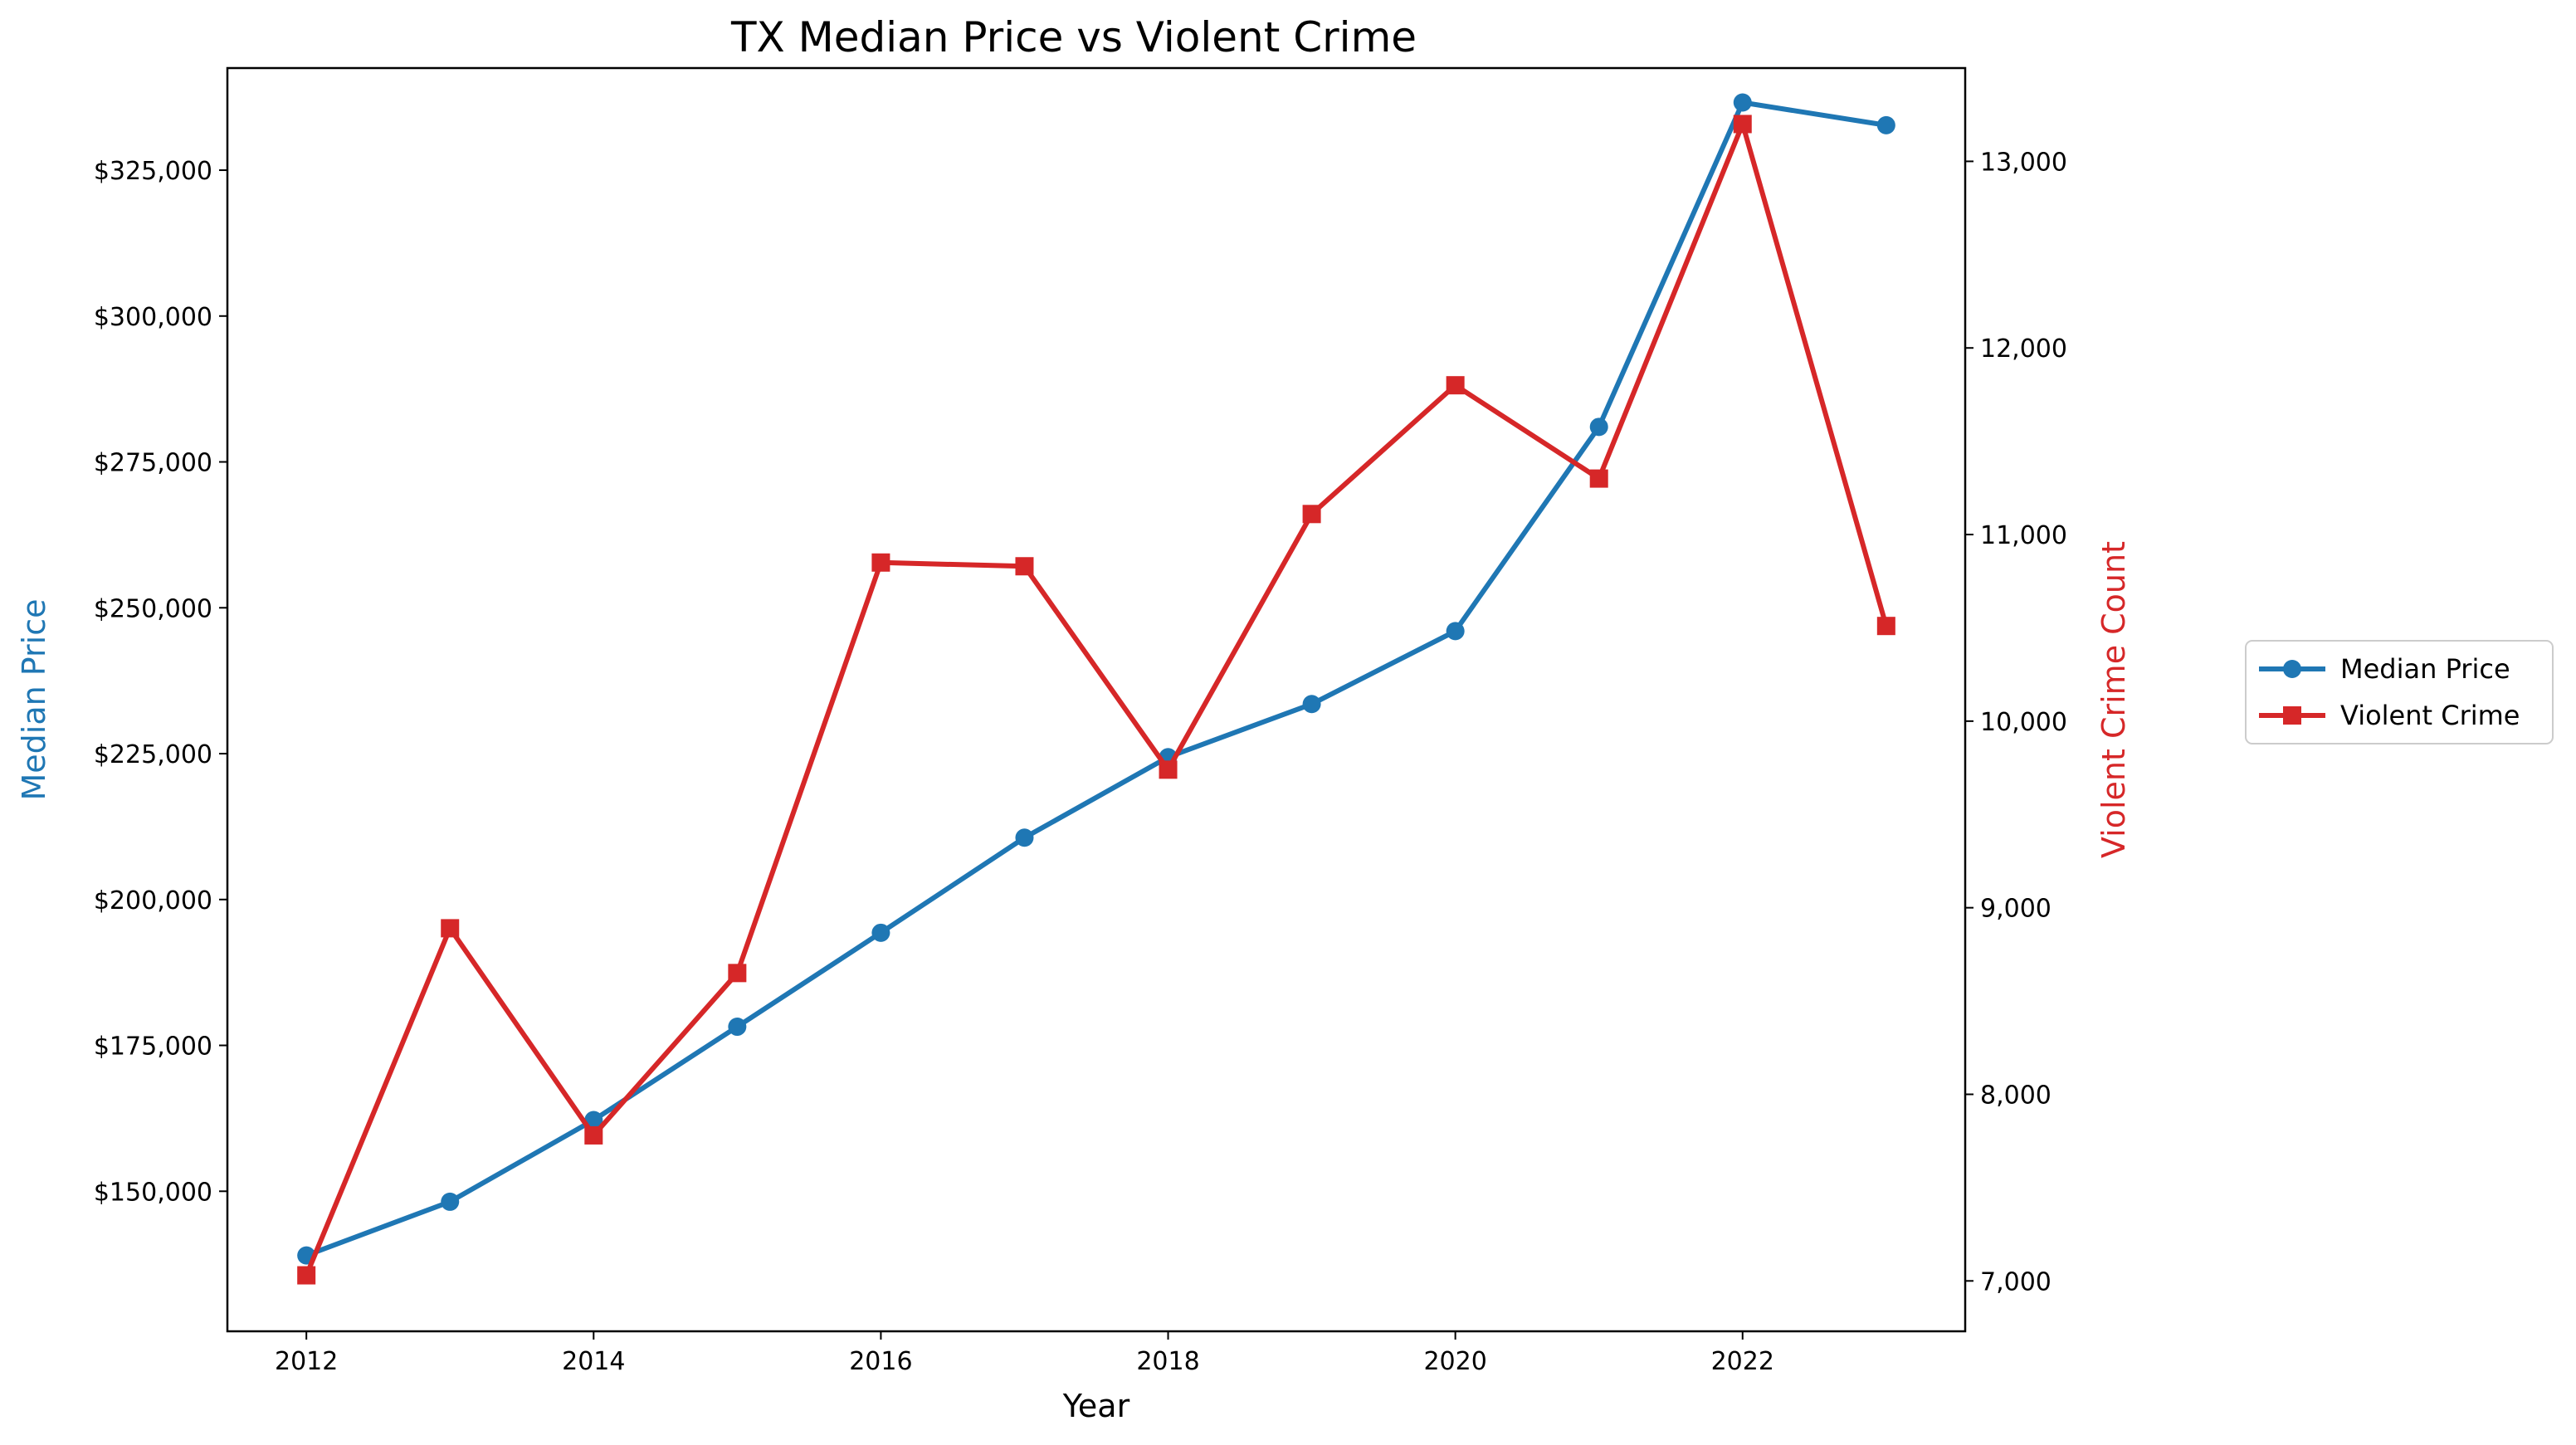 This screenshot has height=1445, width=2576. Describe the element at coordinates (2023, 722) in the screenshot. I see `right-y-tick-label: 10,000` at that location.